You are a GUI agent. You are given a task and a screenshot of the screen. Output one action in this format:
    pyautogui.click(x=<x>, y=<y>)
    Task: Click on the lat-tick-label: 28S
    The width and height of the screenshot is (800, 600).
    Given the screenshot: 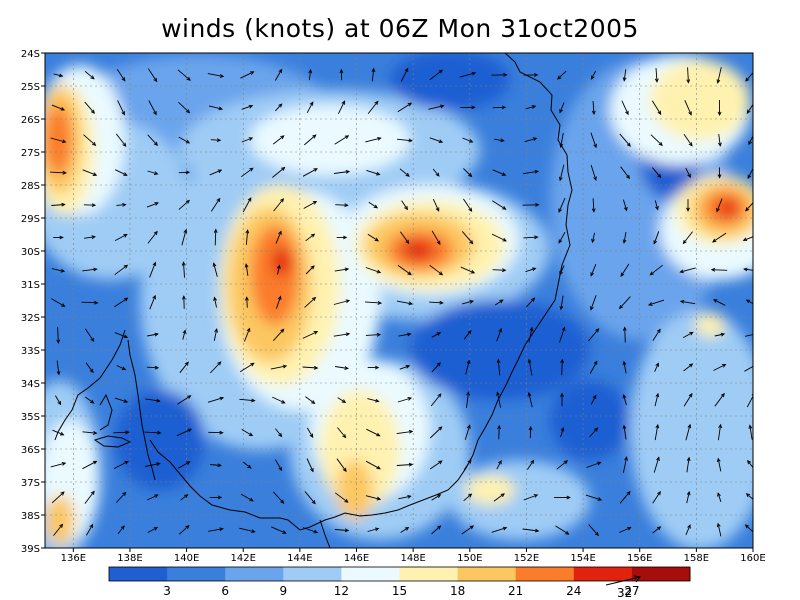 What is the action you would take?
    pyautogui.click(x=30, y=186)
    